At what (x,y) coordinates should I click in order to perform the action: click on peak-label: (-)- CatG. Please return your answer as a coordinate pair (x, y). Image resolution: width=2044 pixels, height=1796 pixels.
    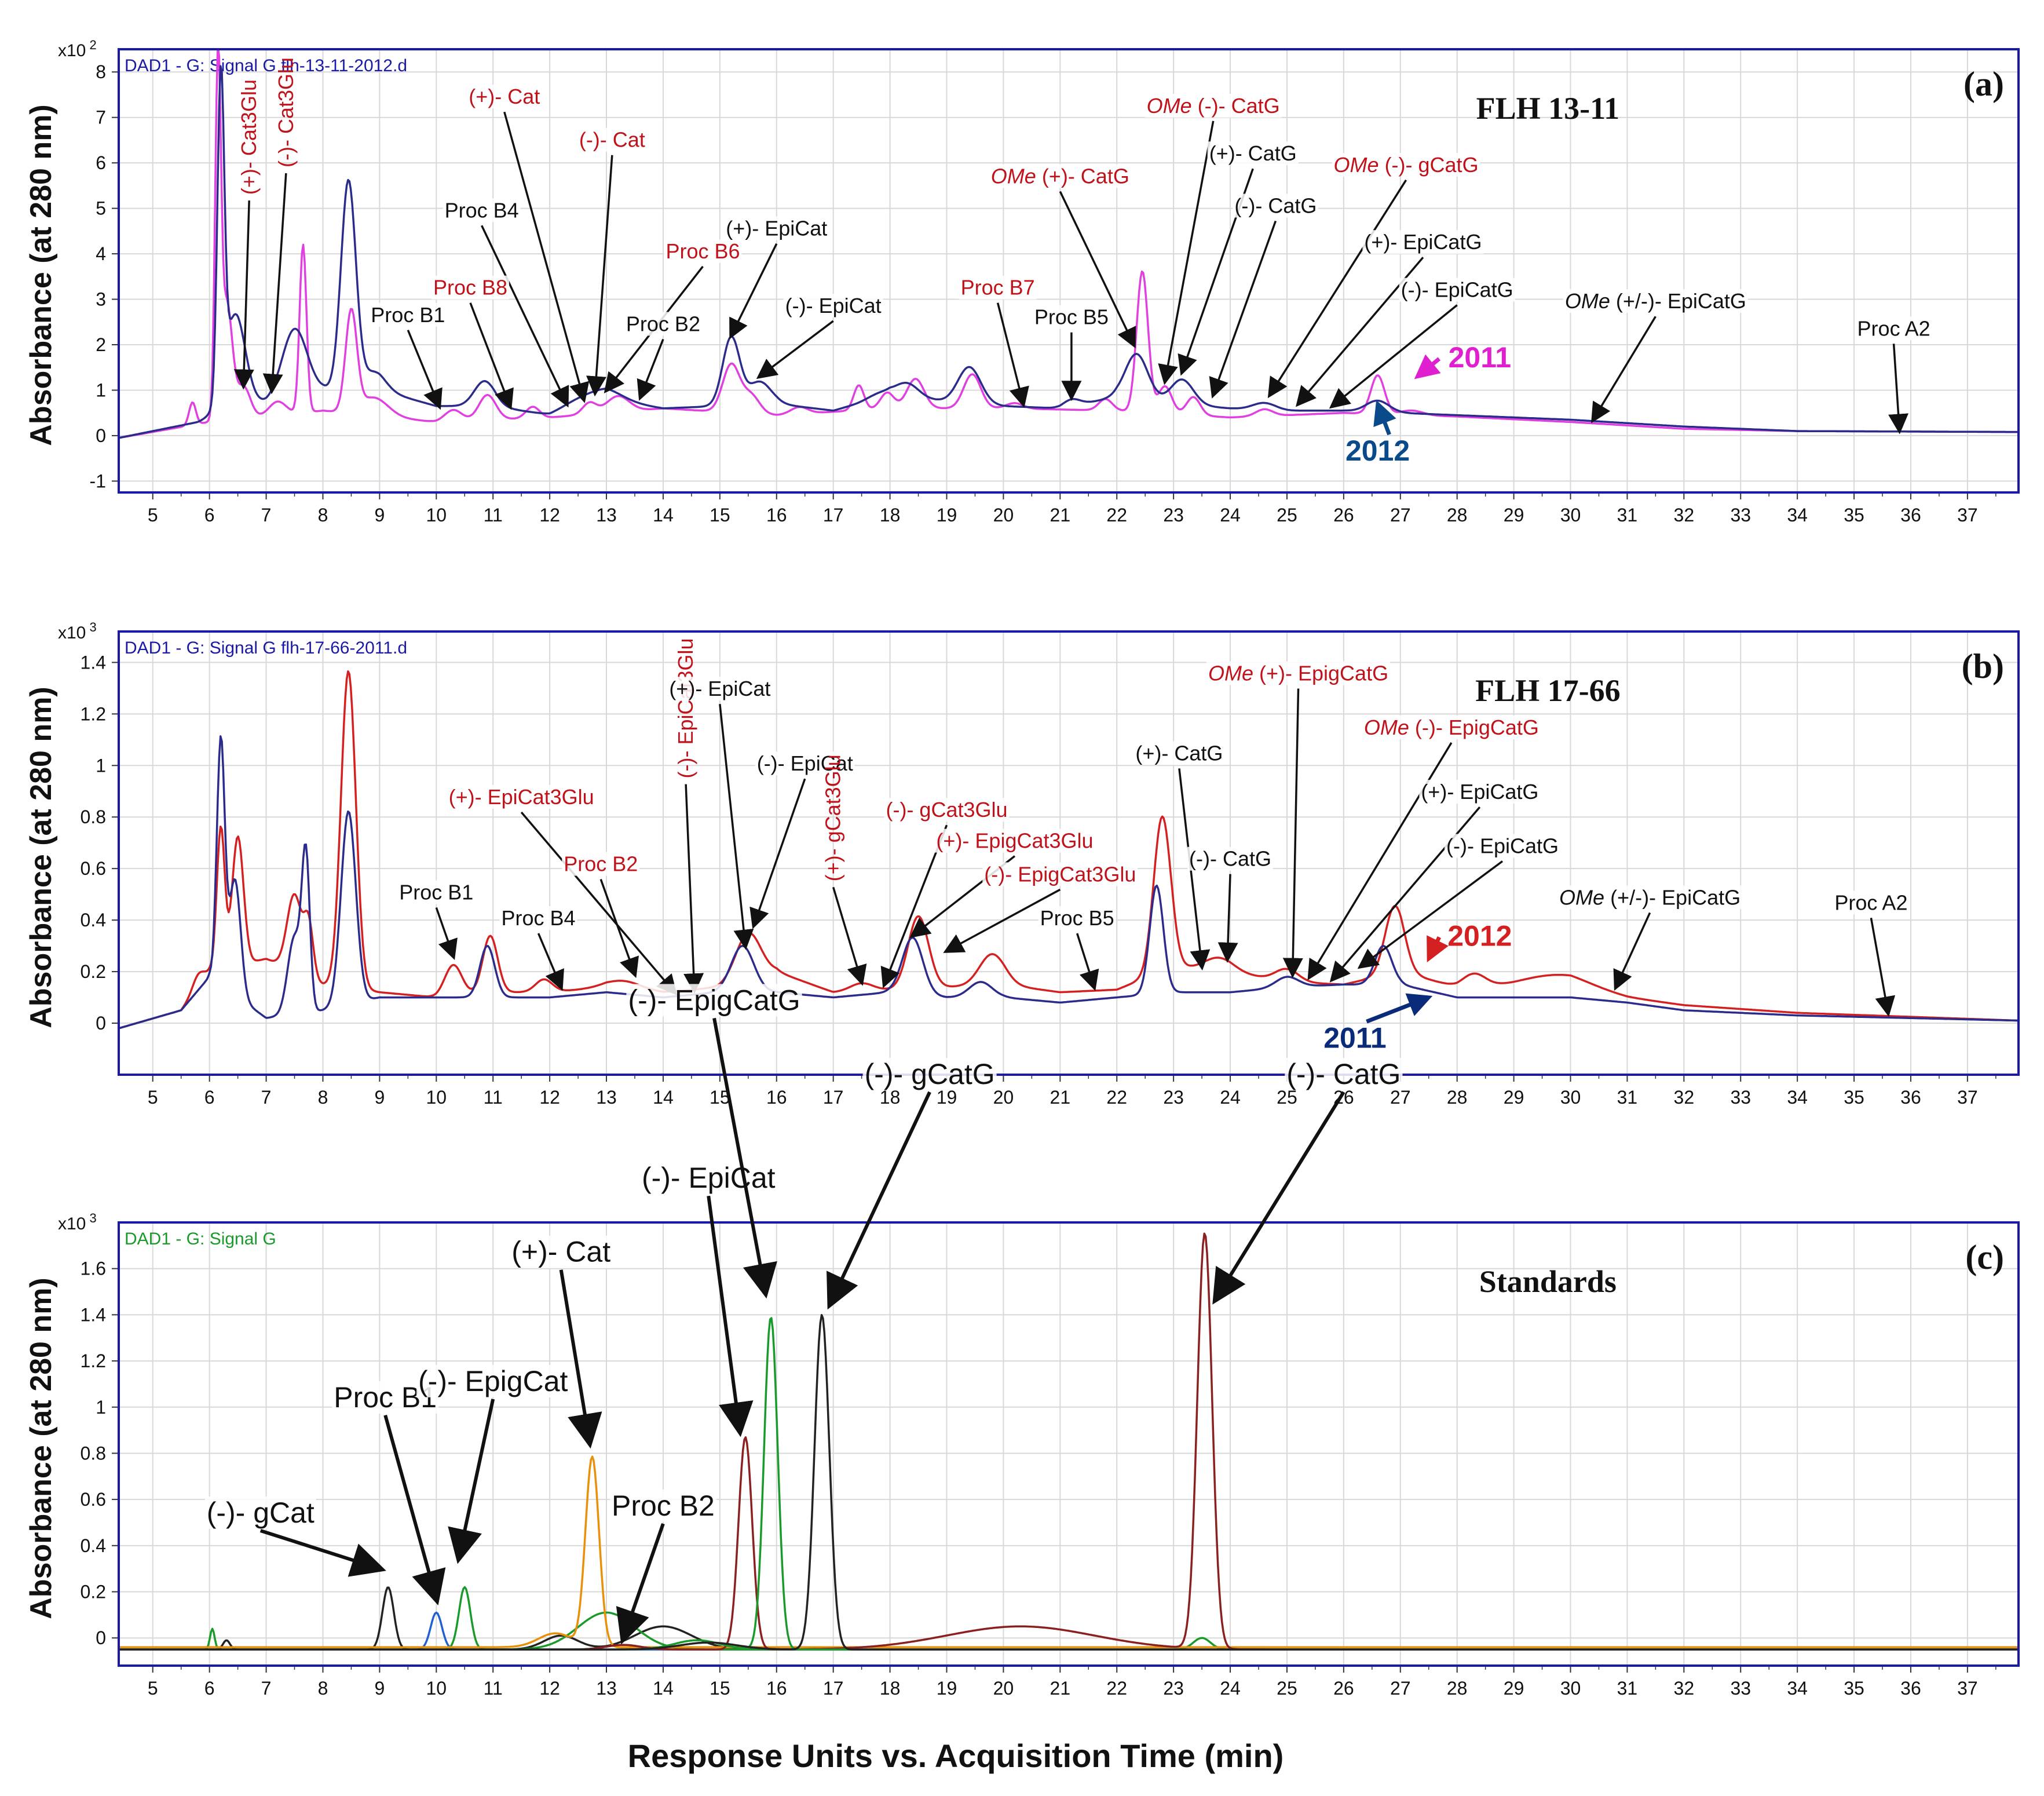
    Looking at the image, I should click on (1230, 859).